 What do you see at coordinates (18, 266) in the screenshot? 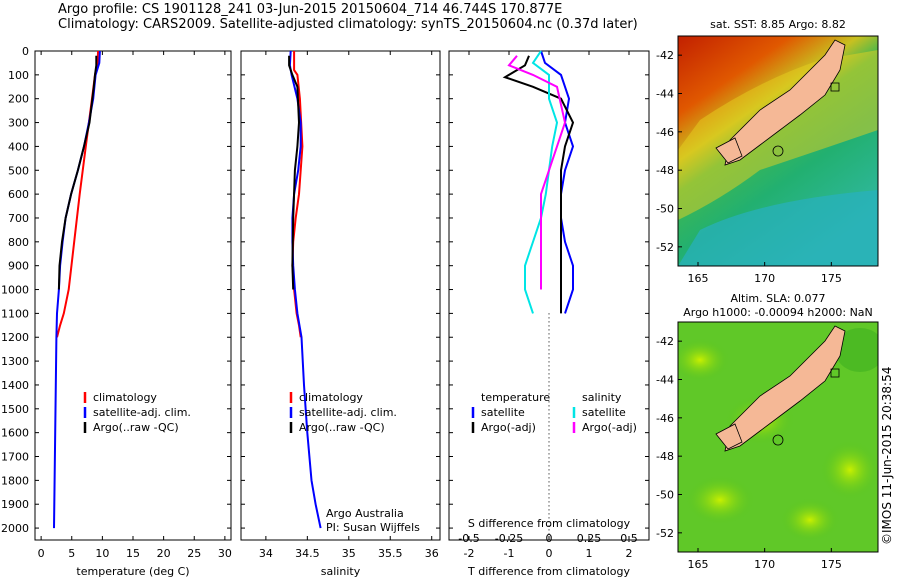
I see `y-tick-label: 900` at bounding box center [18, 266].